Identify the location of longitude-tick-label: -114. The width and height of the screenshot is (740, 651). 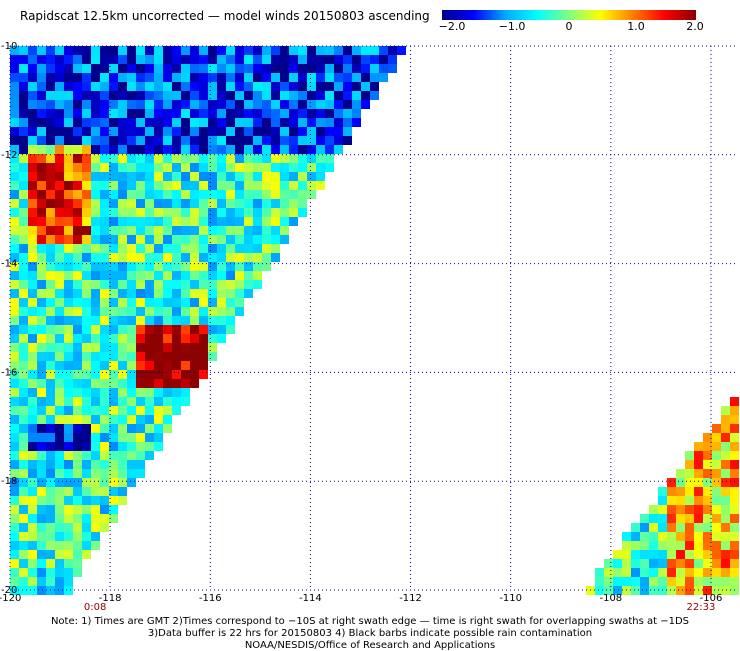
(310, 598).